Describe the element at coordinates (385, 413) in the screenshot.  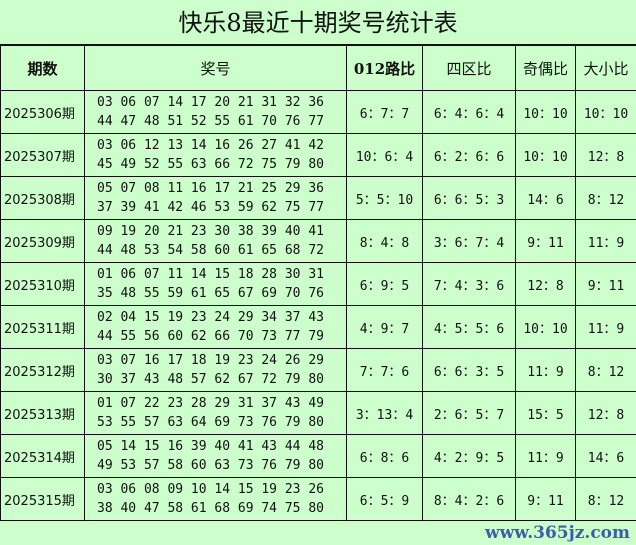
I see `ratio-012-cell: 3：13：4` at that location.